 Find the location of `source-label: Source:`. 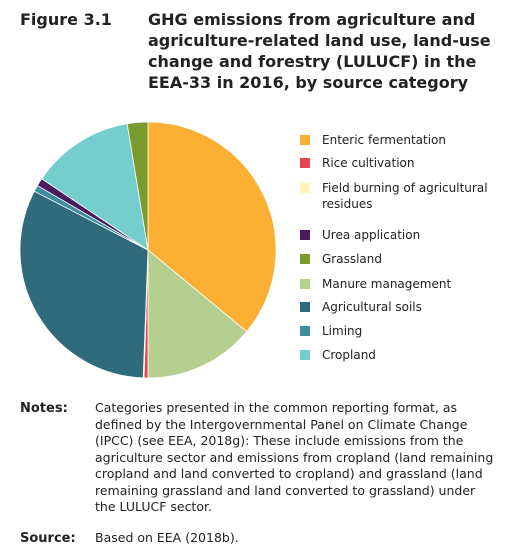

source-label: Source: is located at coordinates (48, 538).